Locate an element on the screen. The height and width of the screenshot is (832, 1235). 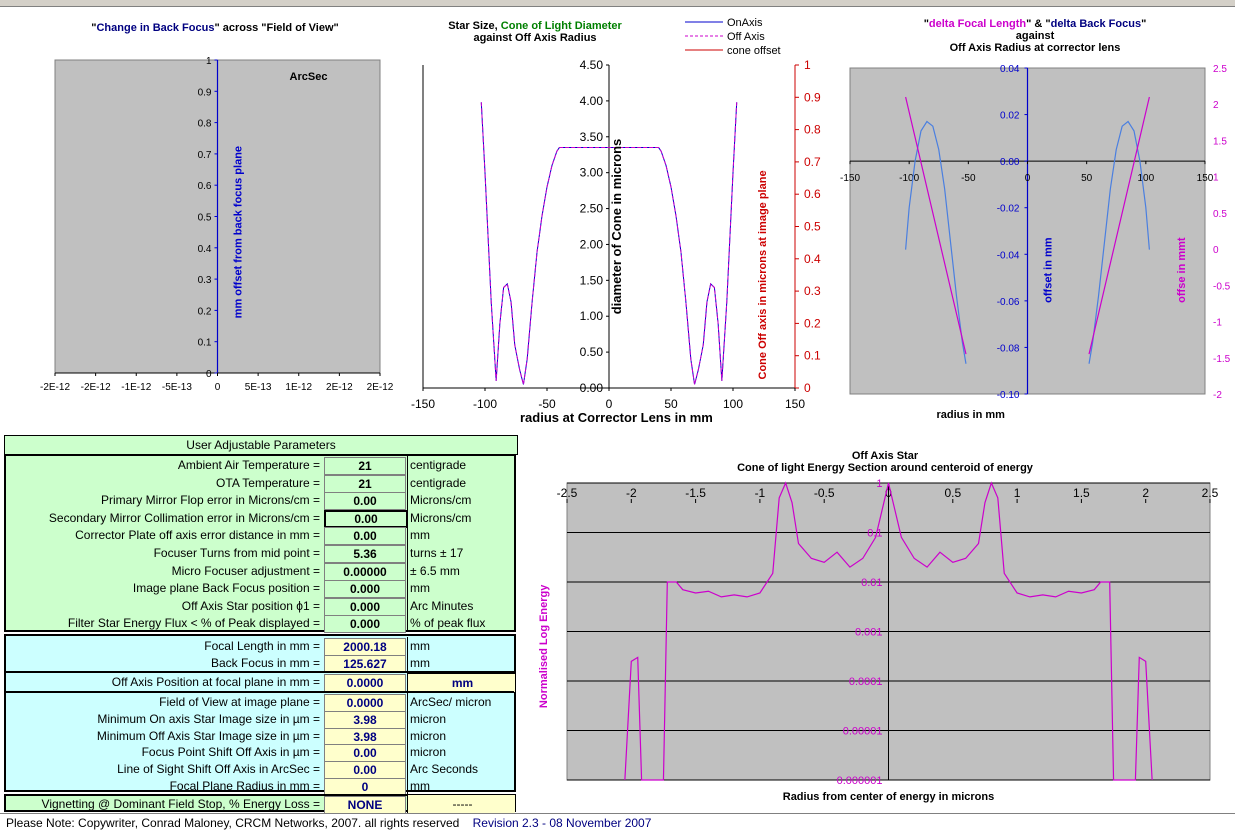
chart2-title-line2: against Off Axis Radius is located at coordinates (535, 38).